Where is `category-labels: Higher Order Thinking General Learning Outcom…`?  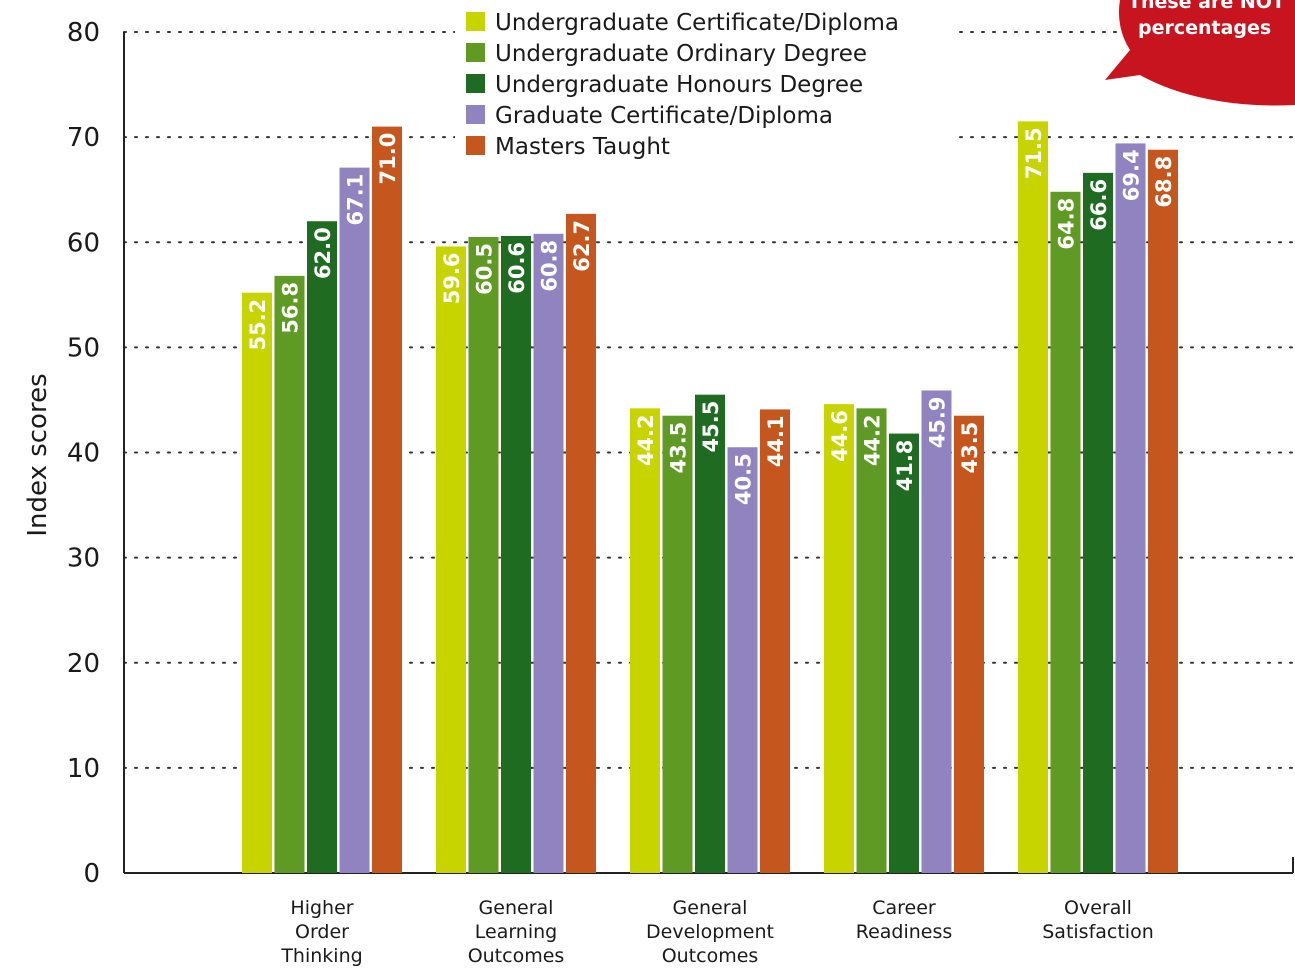
category-labels: Higher Order Thinking General Learning Outcom… is located at coordinates (716, 932).